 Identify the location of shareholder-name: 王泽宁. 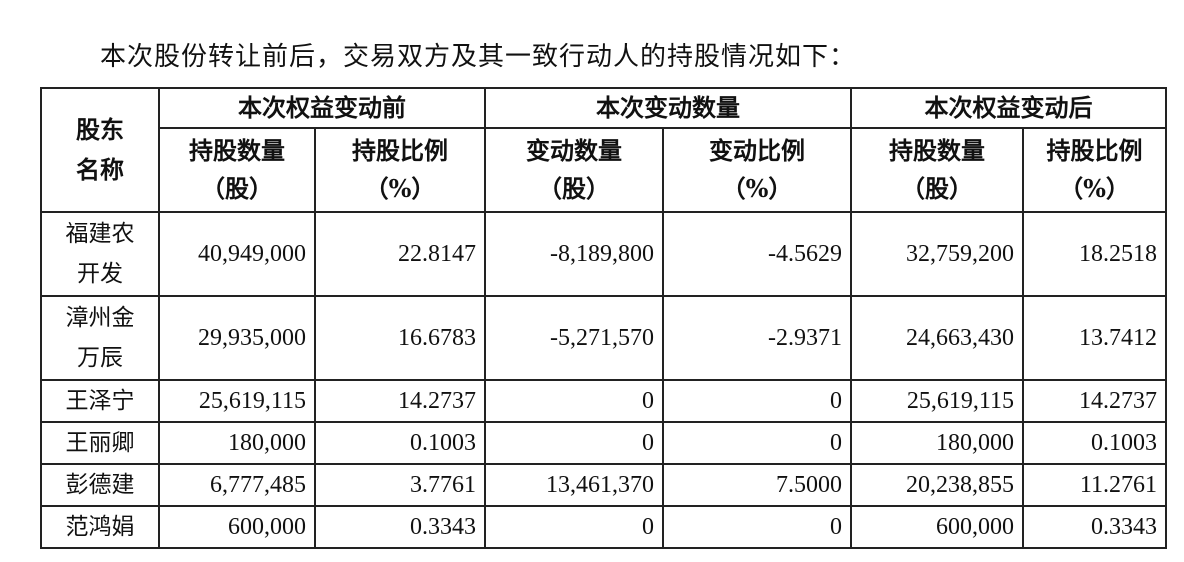
(100, 401).